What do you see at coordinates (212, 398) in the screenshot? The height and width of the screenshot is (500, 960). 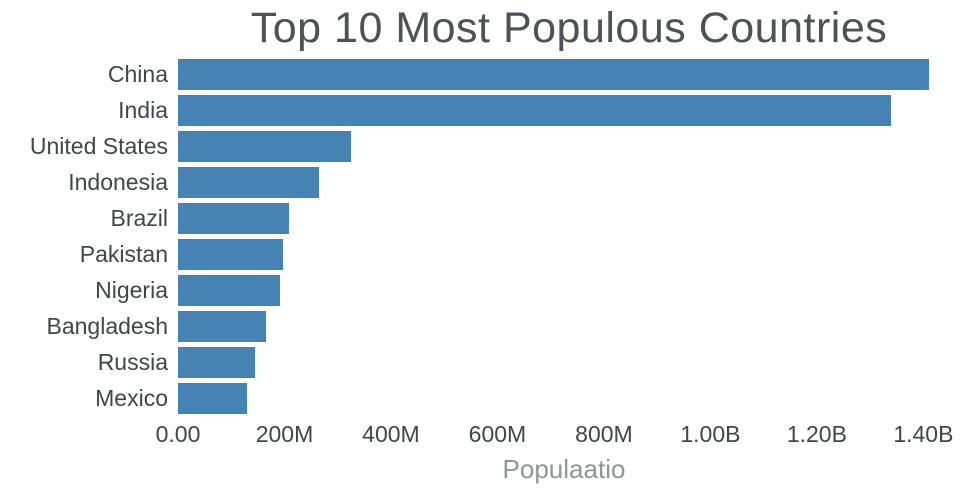 I see `bar-mexico` at bounding box center [212, 398].